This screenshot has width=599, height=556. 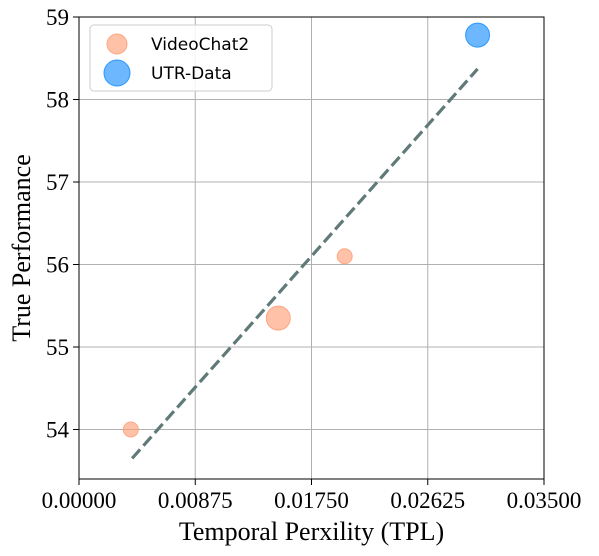 What do you see at coordinates (62, 224) in the screenshot?
I see `y-axis-ticks: 54 55 56 57 58 59` at bounding box center [62, 224].